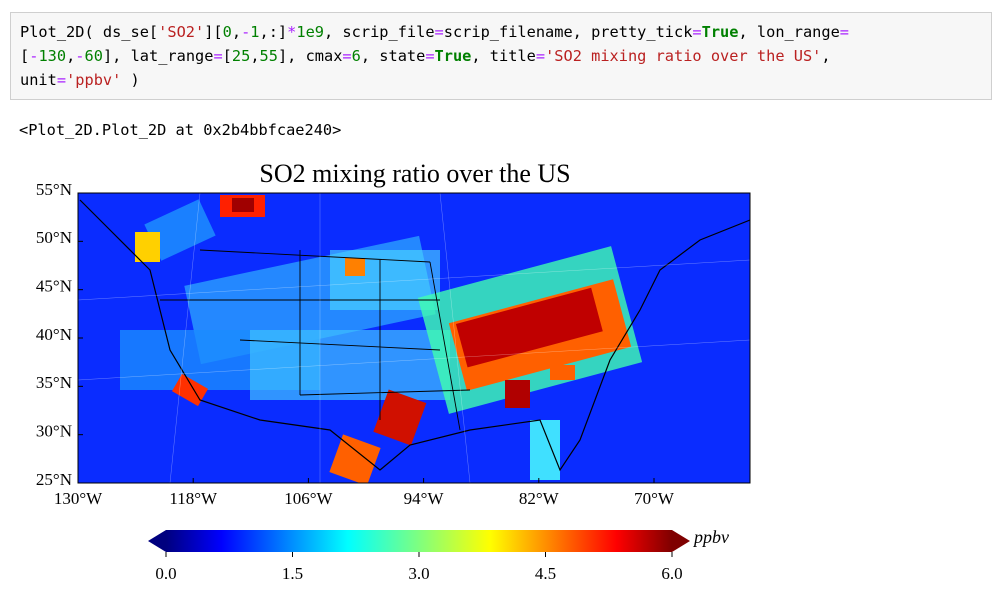 This screenshot has height=591, width=994. What do you see at coordinates (414, 173) in the screenshot?
I see `plot-title: SO2 mixing ratio over the US` at bounding box center [414, 173].